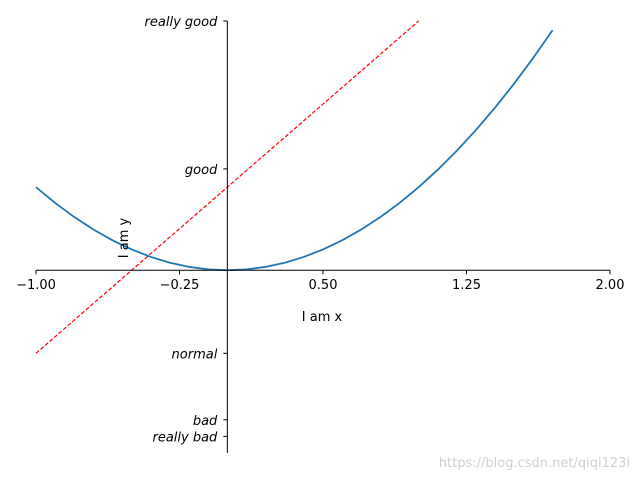 Image resolution: width=640 pixels, height=480 pixels. Describe the element at coordinates (322, 317) in the screenshot. I see `x-axis-label: I am x` at that location.